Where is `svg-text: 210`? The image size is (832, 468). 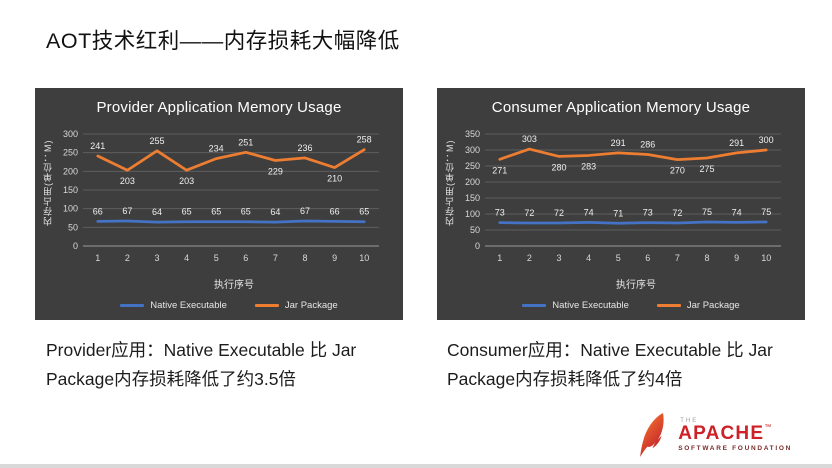
svg-text: 210 is located at coordinates (334, 179).